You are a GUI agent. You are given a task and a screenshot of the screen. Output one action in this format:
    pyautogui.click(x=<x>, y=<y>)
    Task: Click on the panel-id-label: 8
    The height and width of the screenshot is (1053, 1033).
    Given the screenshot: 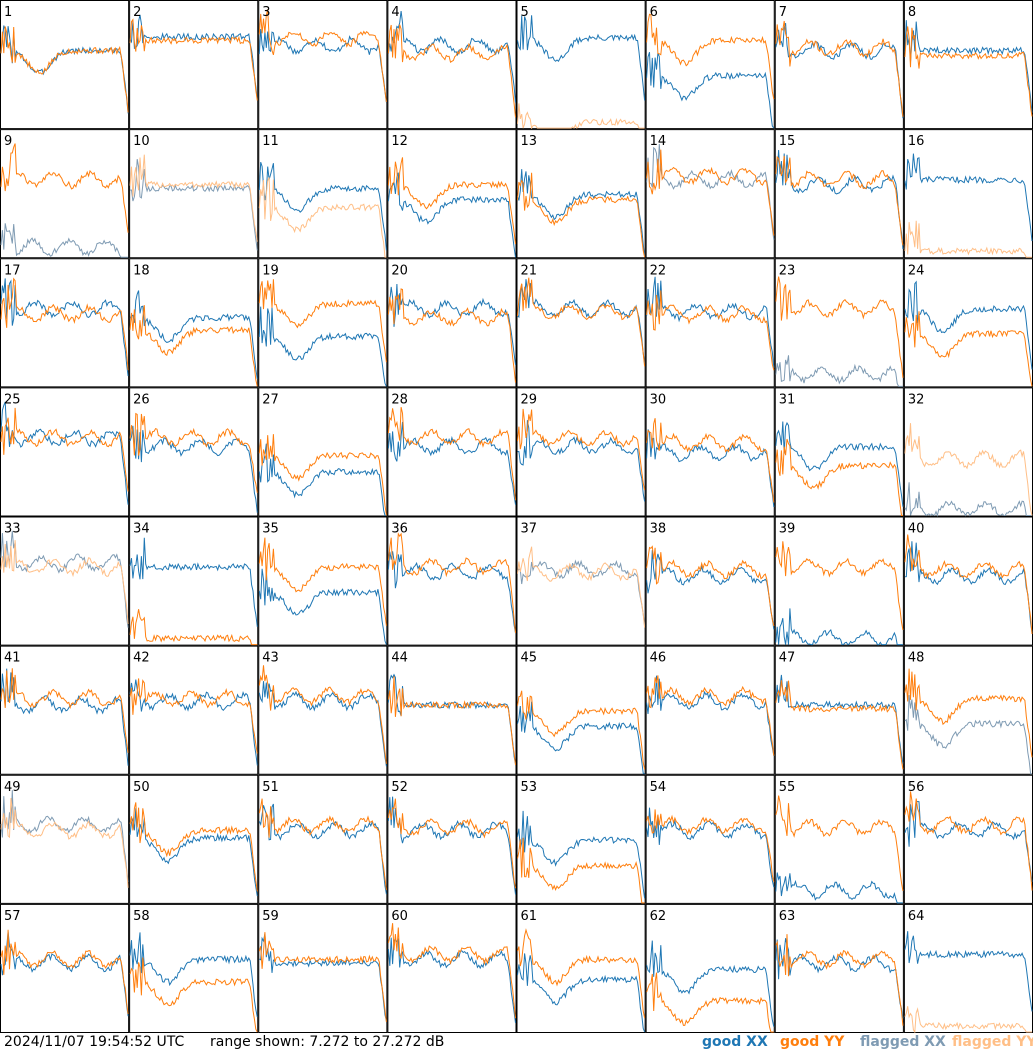 What is the action you would take?
    pyautogui.click(x=912, y=12)
    